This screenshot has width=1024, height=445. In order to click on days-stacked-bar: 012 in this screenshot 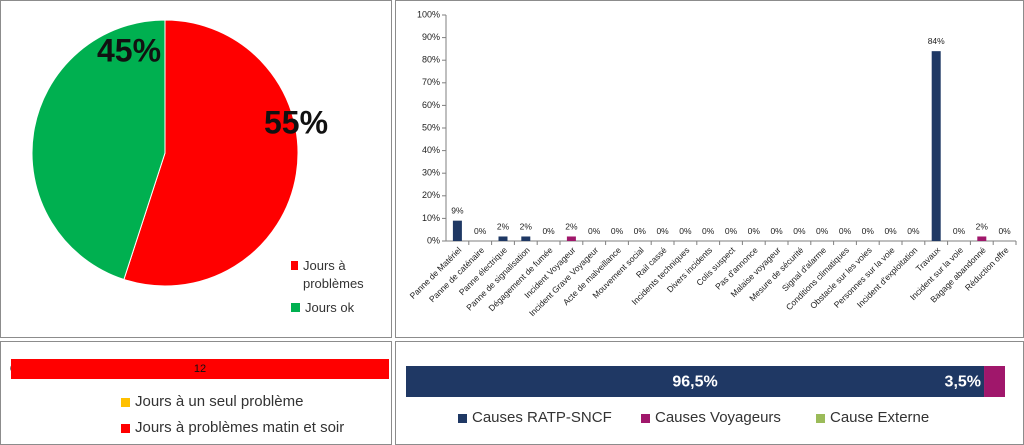, I will do `click(199, 369)`.